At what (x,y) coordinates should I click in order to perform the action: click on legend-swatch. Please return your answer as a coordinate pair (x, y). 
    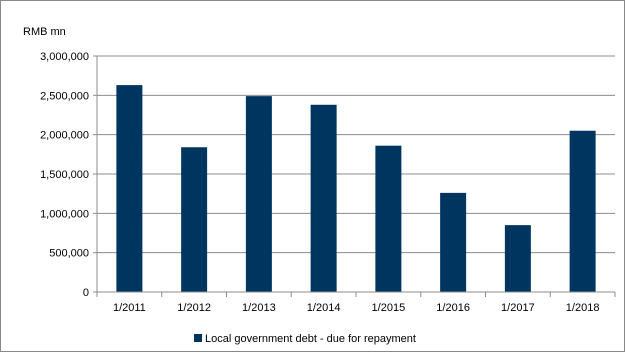
    Looking at the image, I should click on (198, 338).